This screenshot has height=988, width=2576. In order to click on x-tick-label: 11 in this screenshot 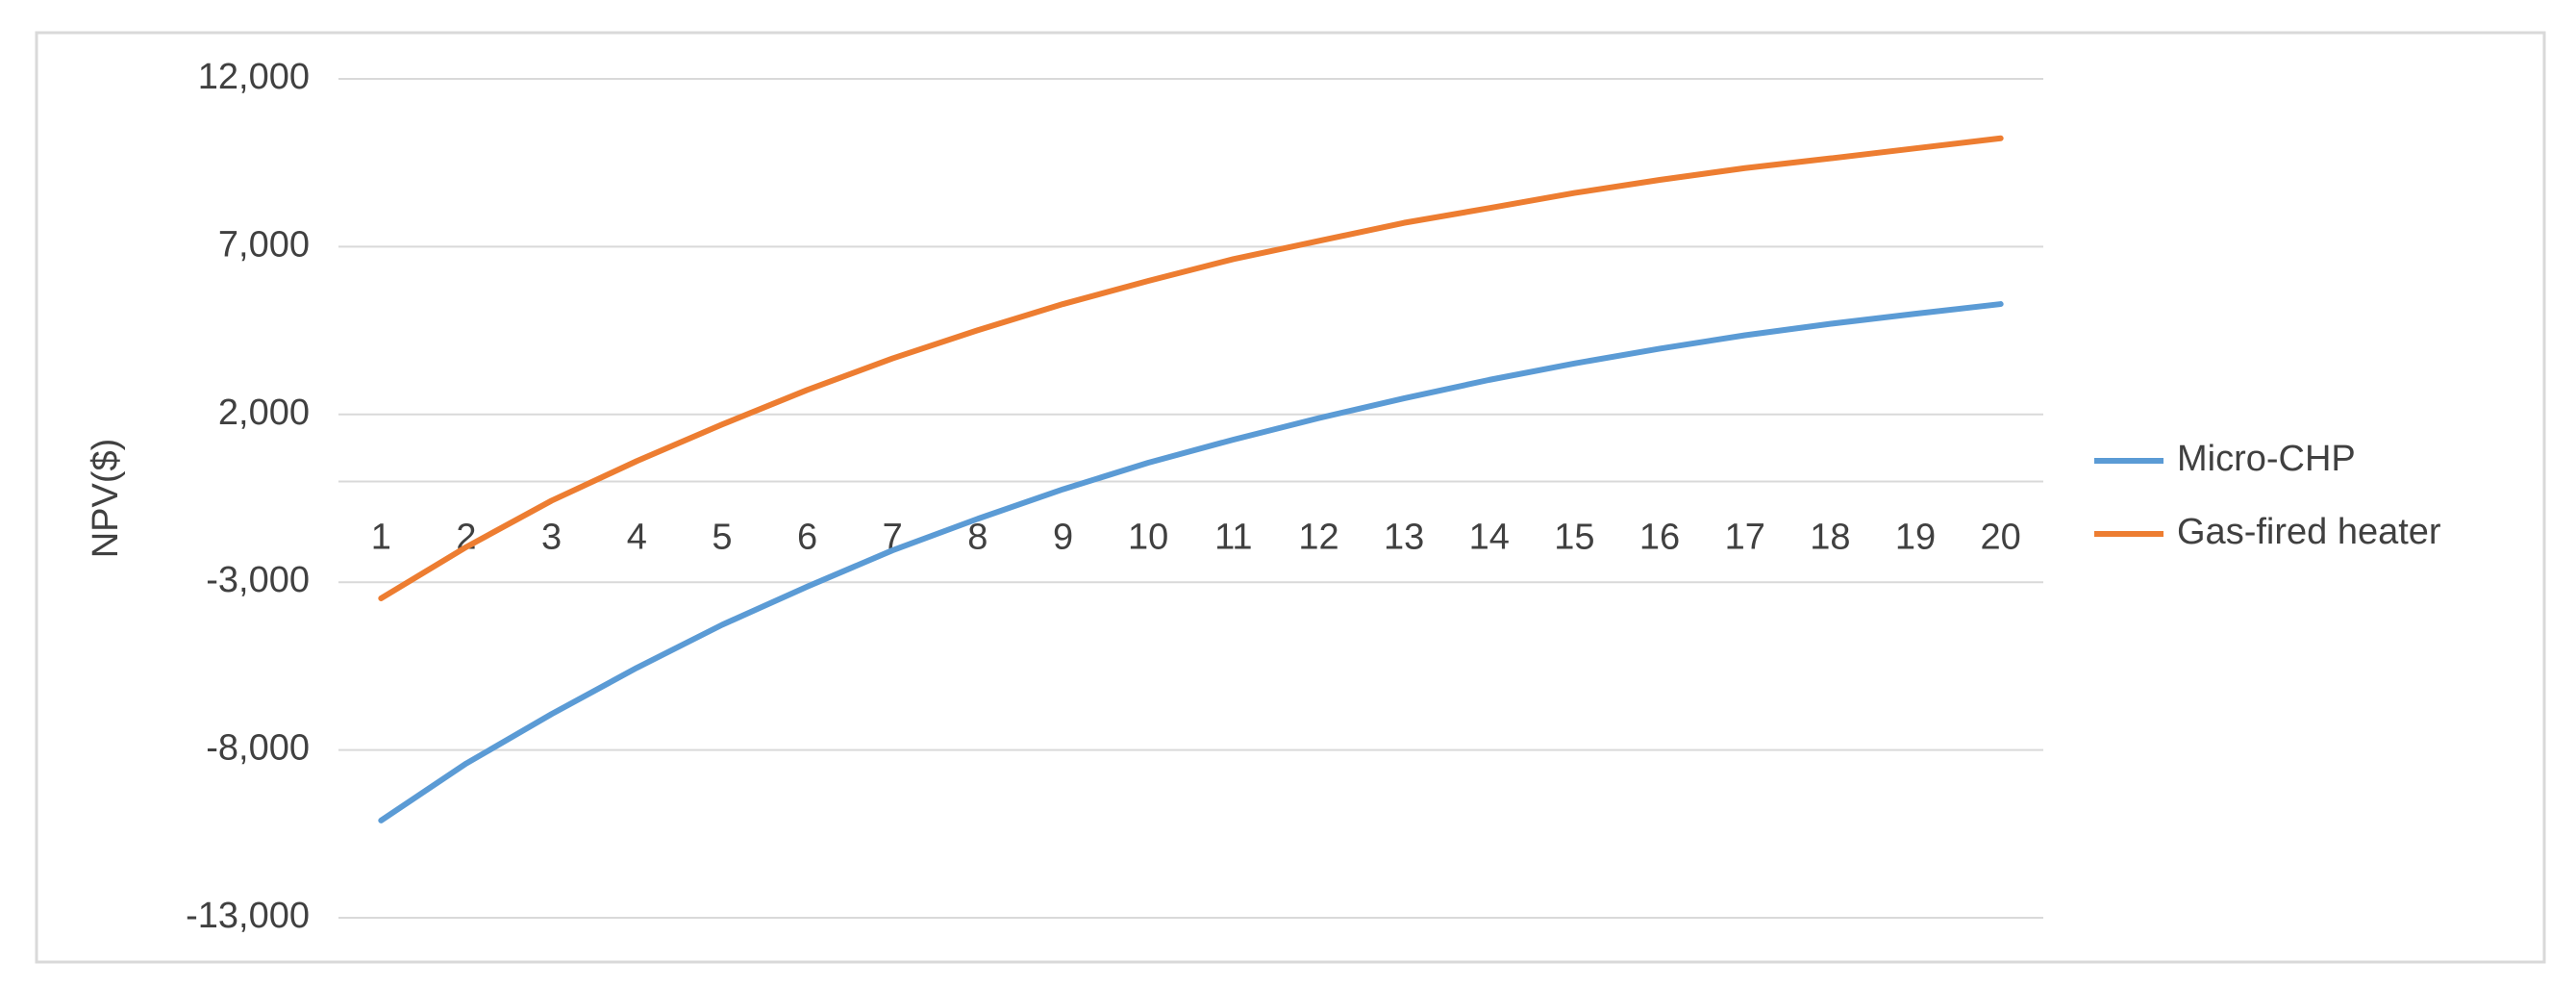, I will do `click(1233, 538)`.